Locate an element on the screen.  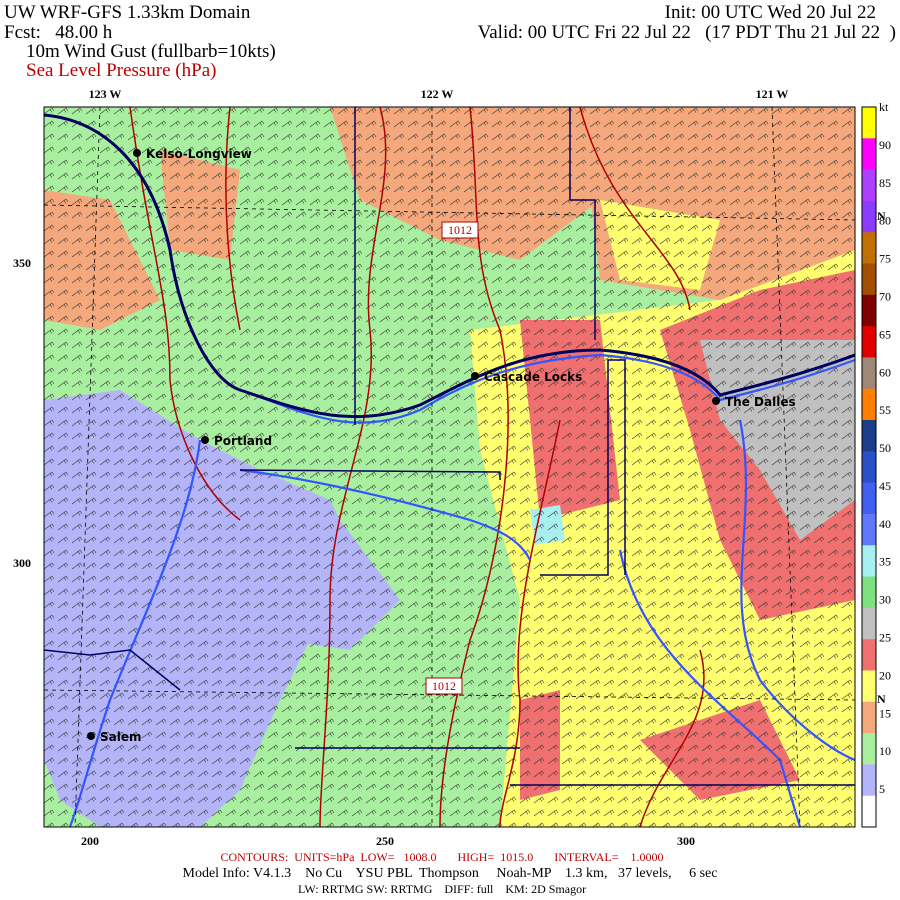
colorbar-label: 70 is located at coordinates (885, 296).